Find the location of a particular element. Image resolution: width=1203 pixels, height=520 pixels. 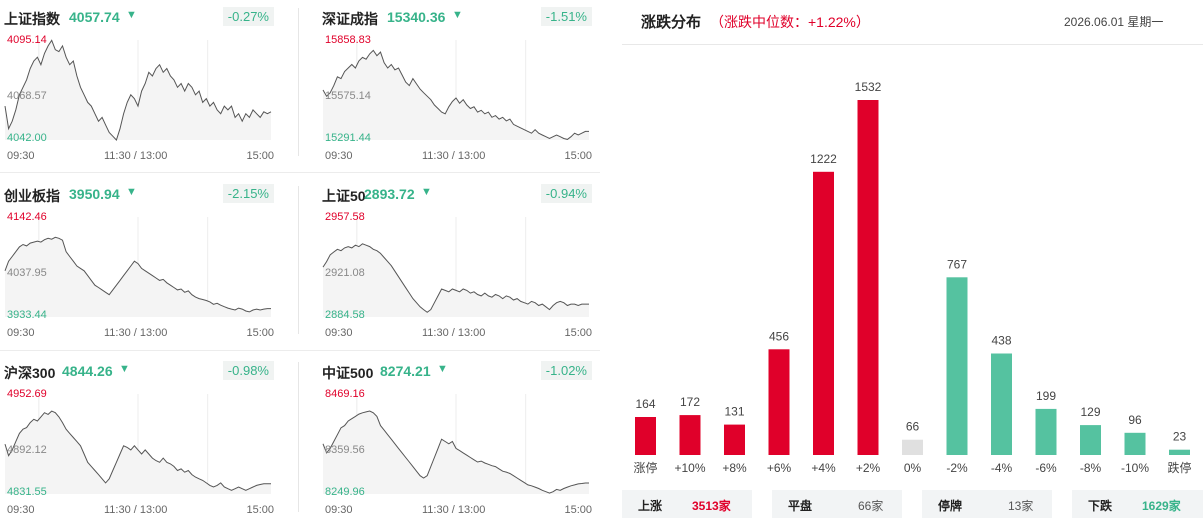

bar-value-label: 767 is located at coordinates (957, 264).